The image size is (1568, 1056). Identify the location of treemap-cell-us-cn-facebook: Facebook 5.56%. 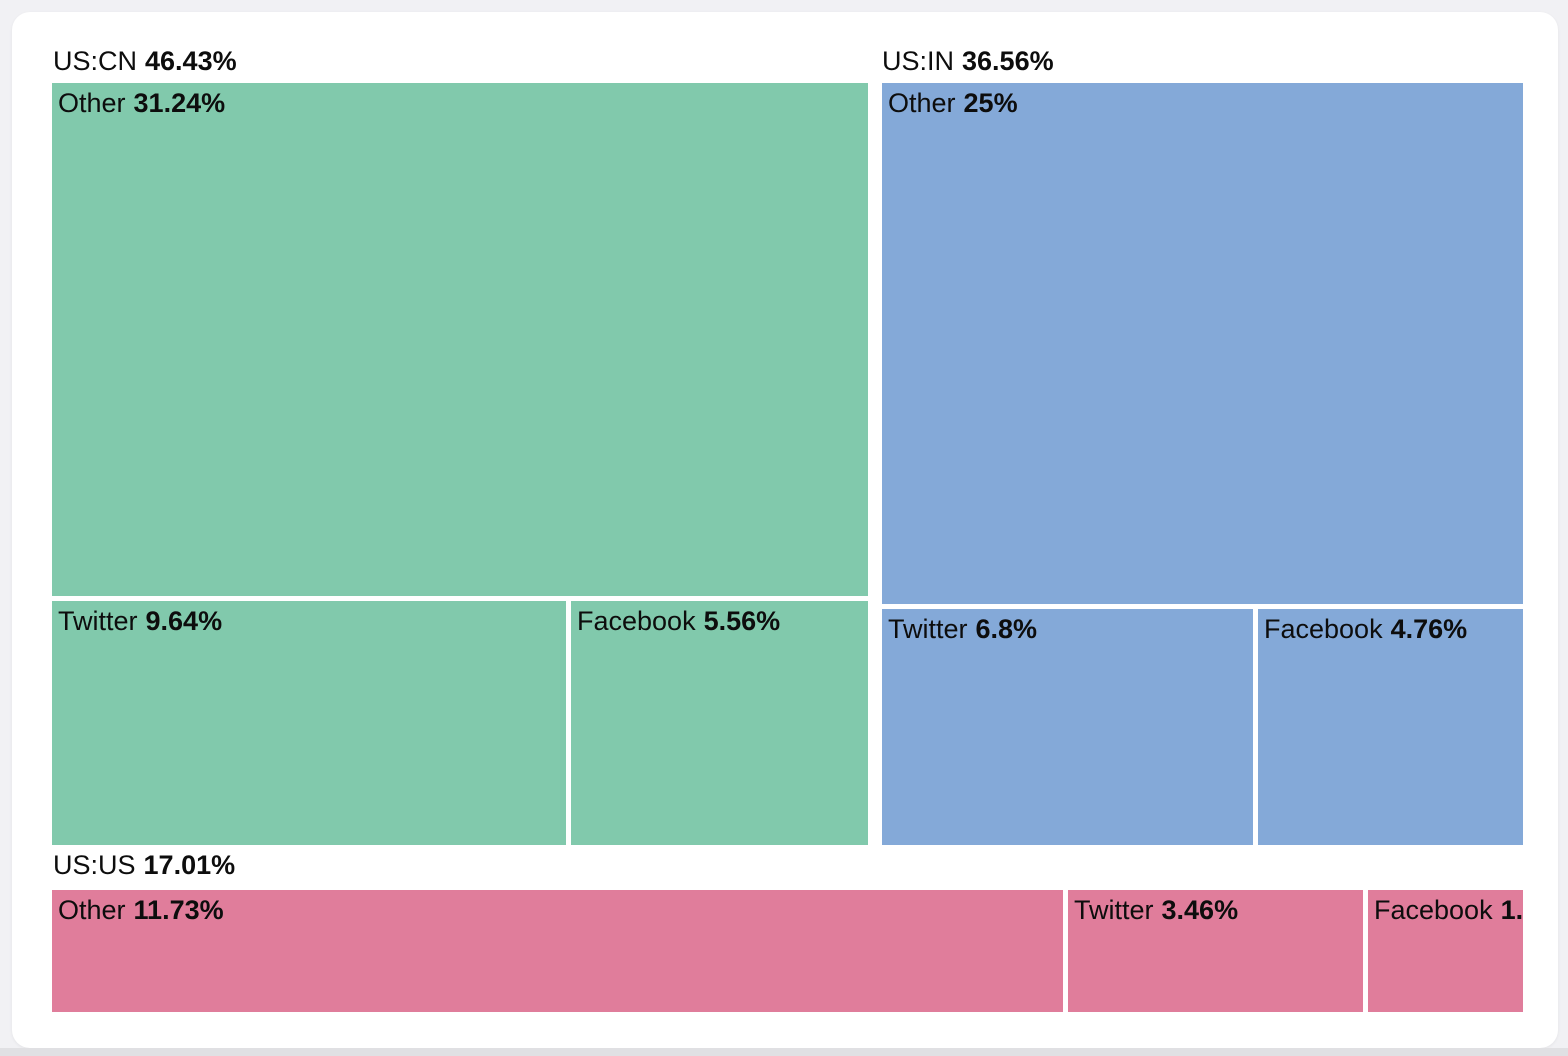
(719, 723).